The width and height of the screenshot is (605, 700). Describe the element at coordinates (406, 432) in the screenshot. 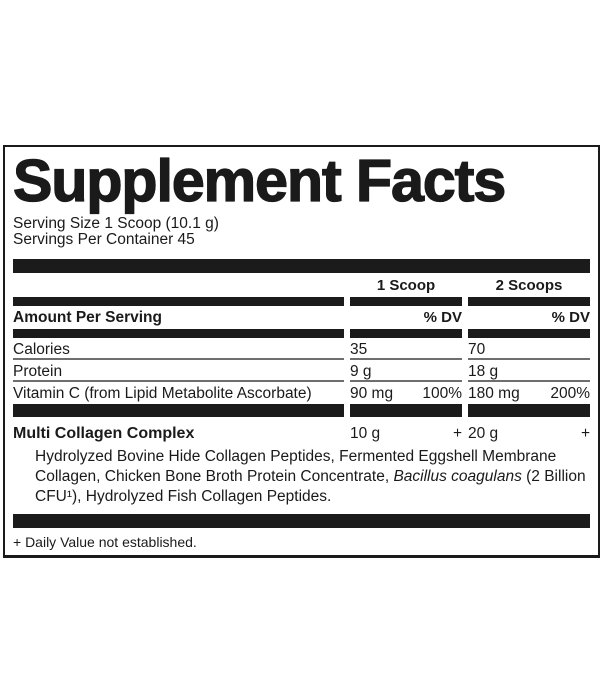

I see `value-cell-1-scoop: 10 g +` at that location.